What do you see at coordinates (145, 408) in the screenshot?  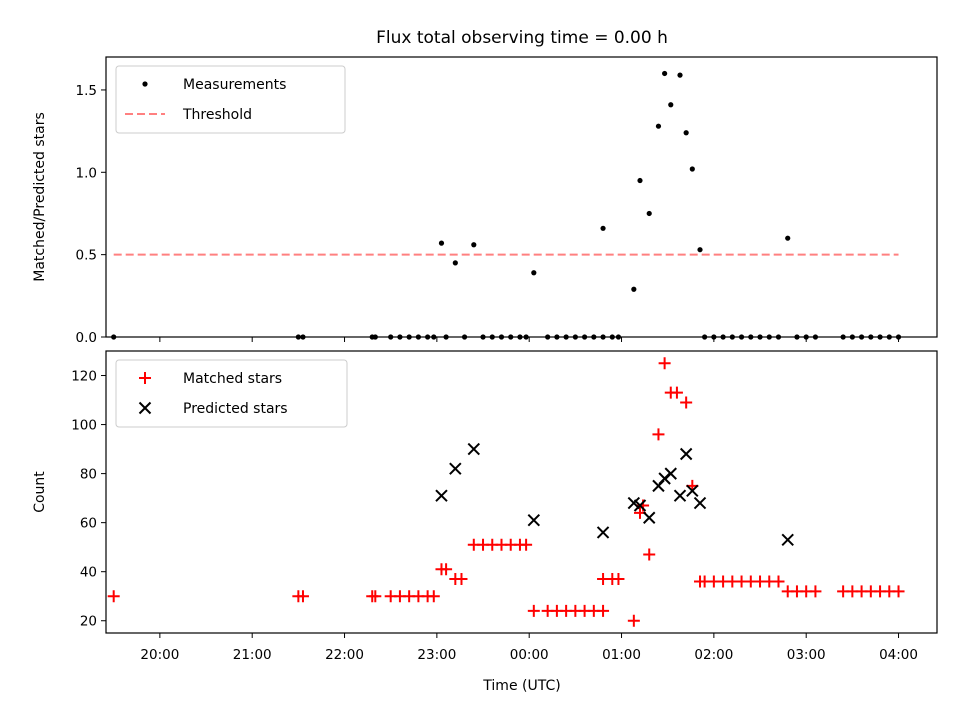 I see `legend-predicted-marker` at bounding box center [145, 408].